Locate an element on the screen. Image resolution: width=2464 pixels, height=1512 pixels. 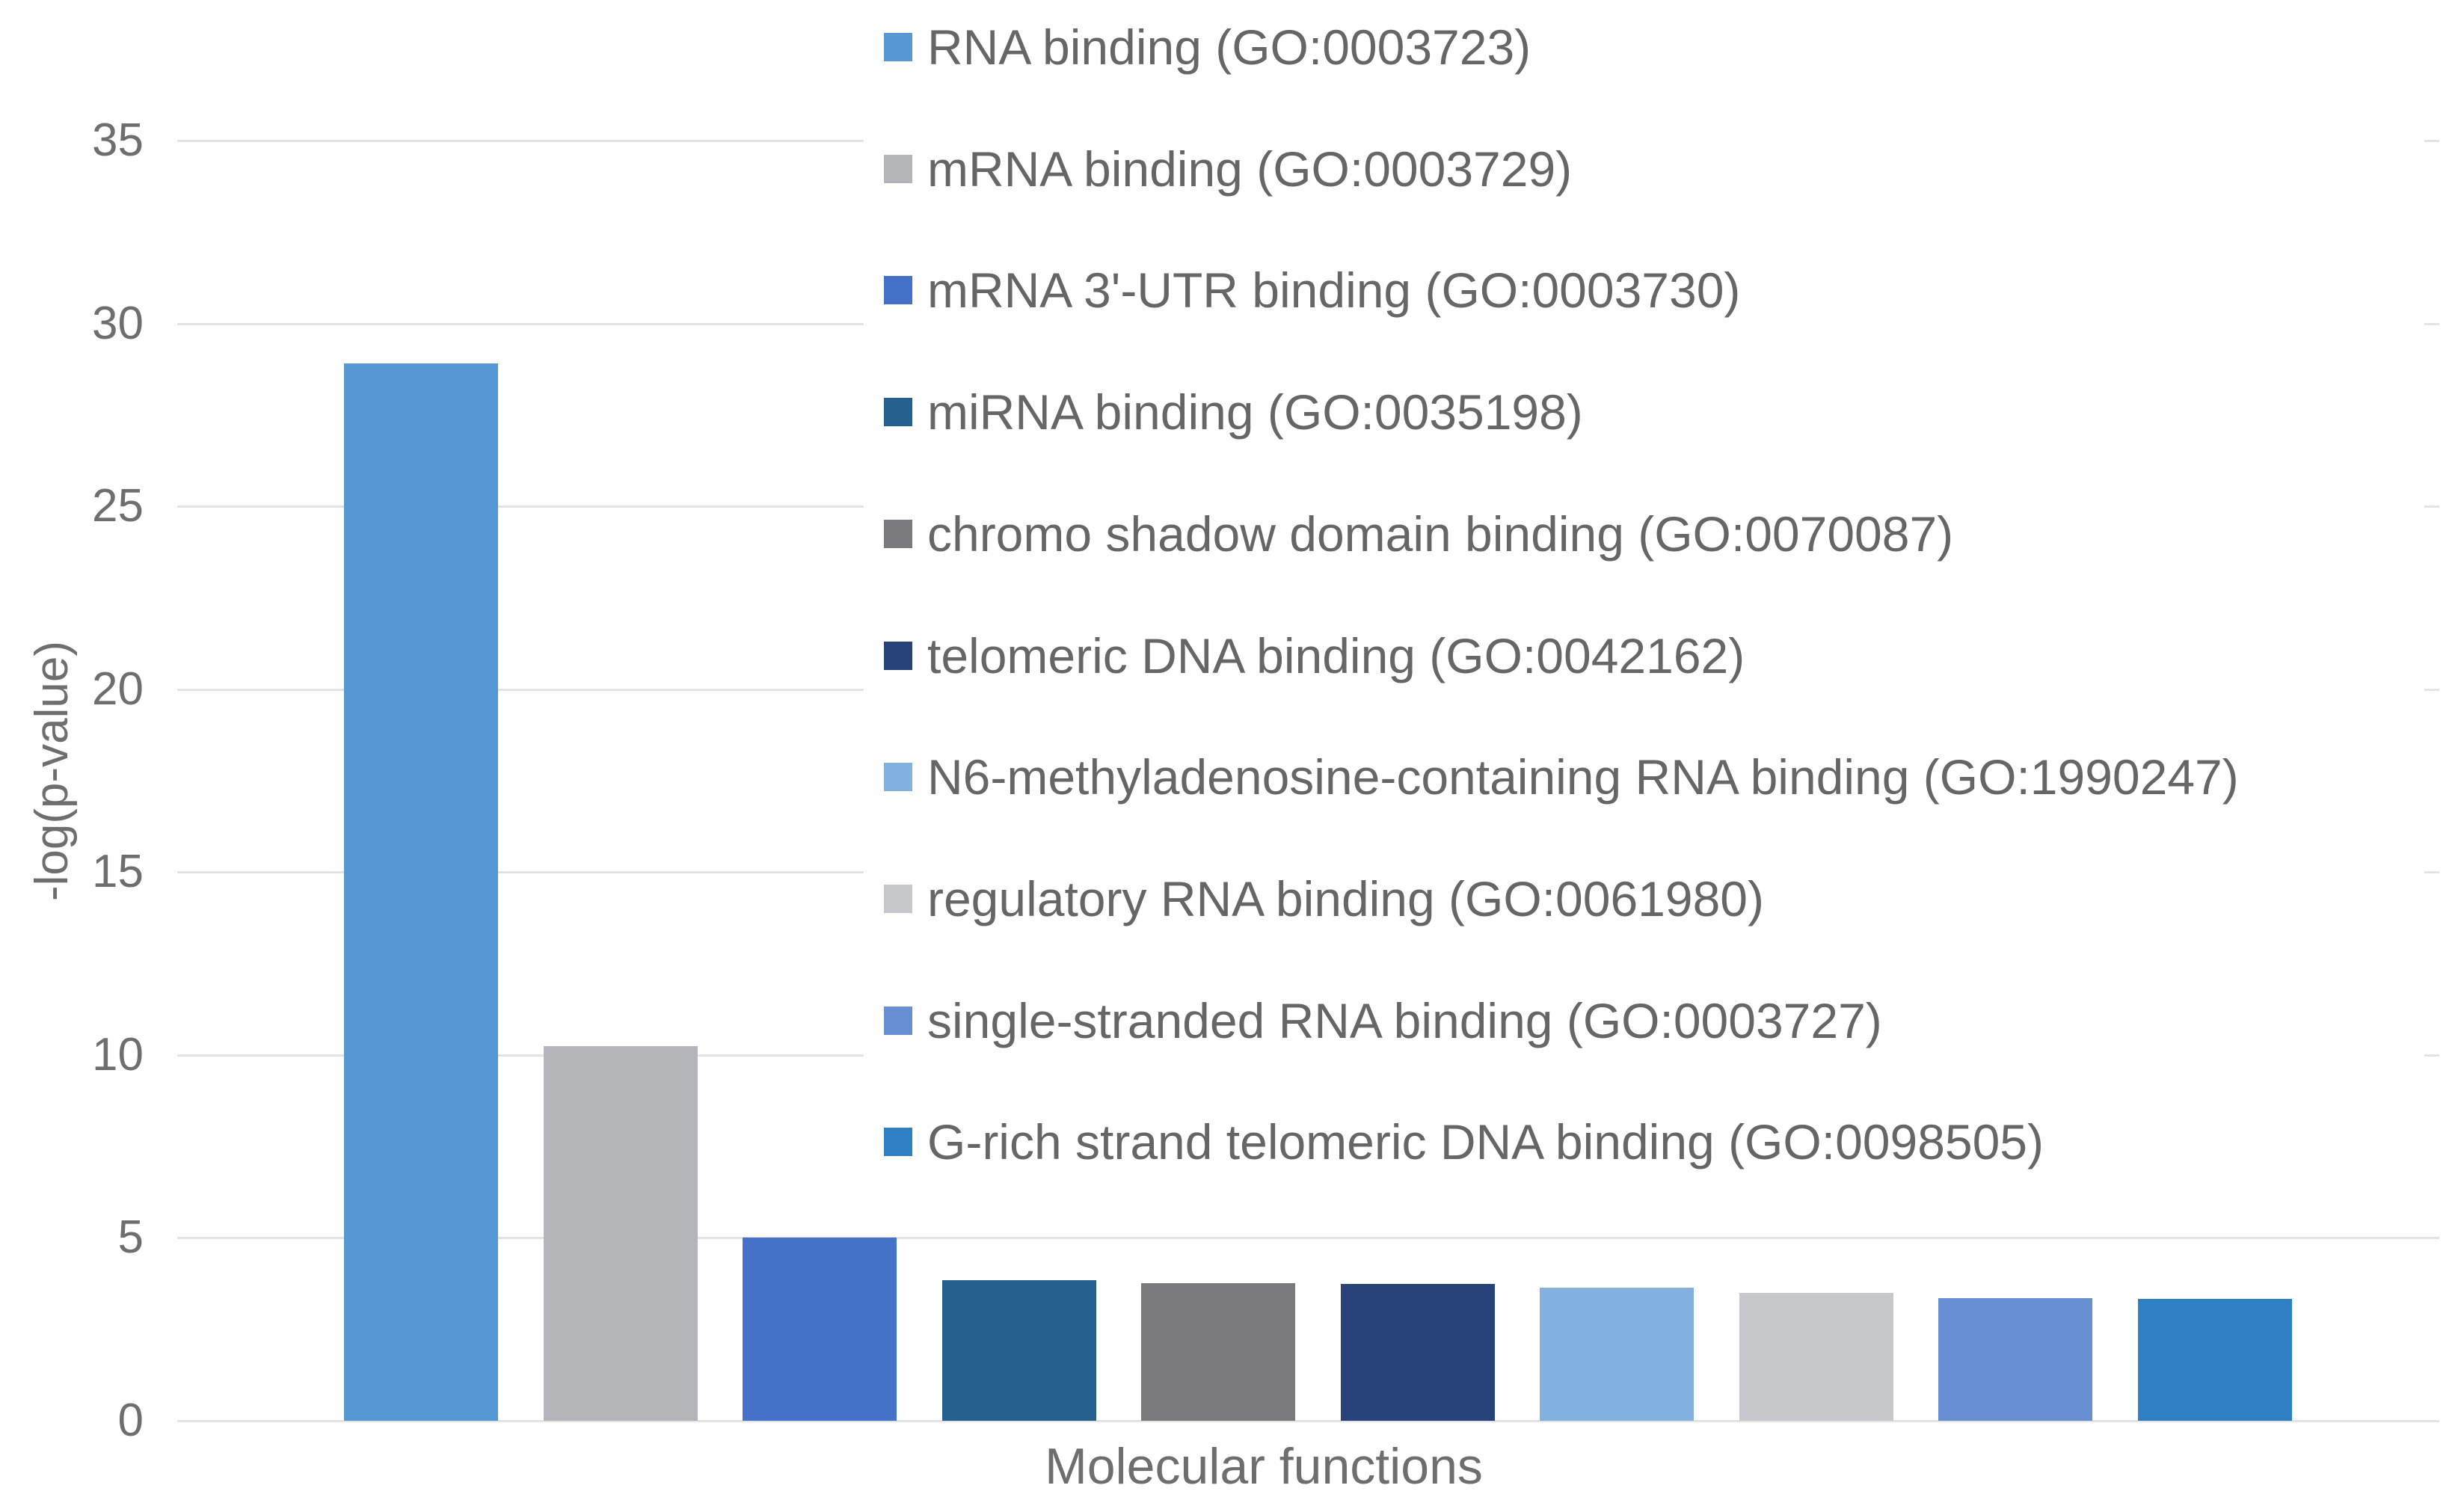
legend-item-label: mRNA 3'-UTR binding (GO:0003730) is located at coordinates (1334, 290).